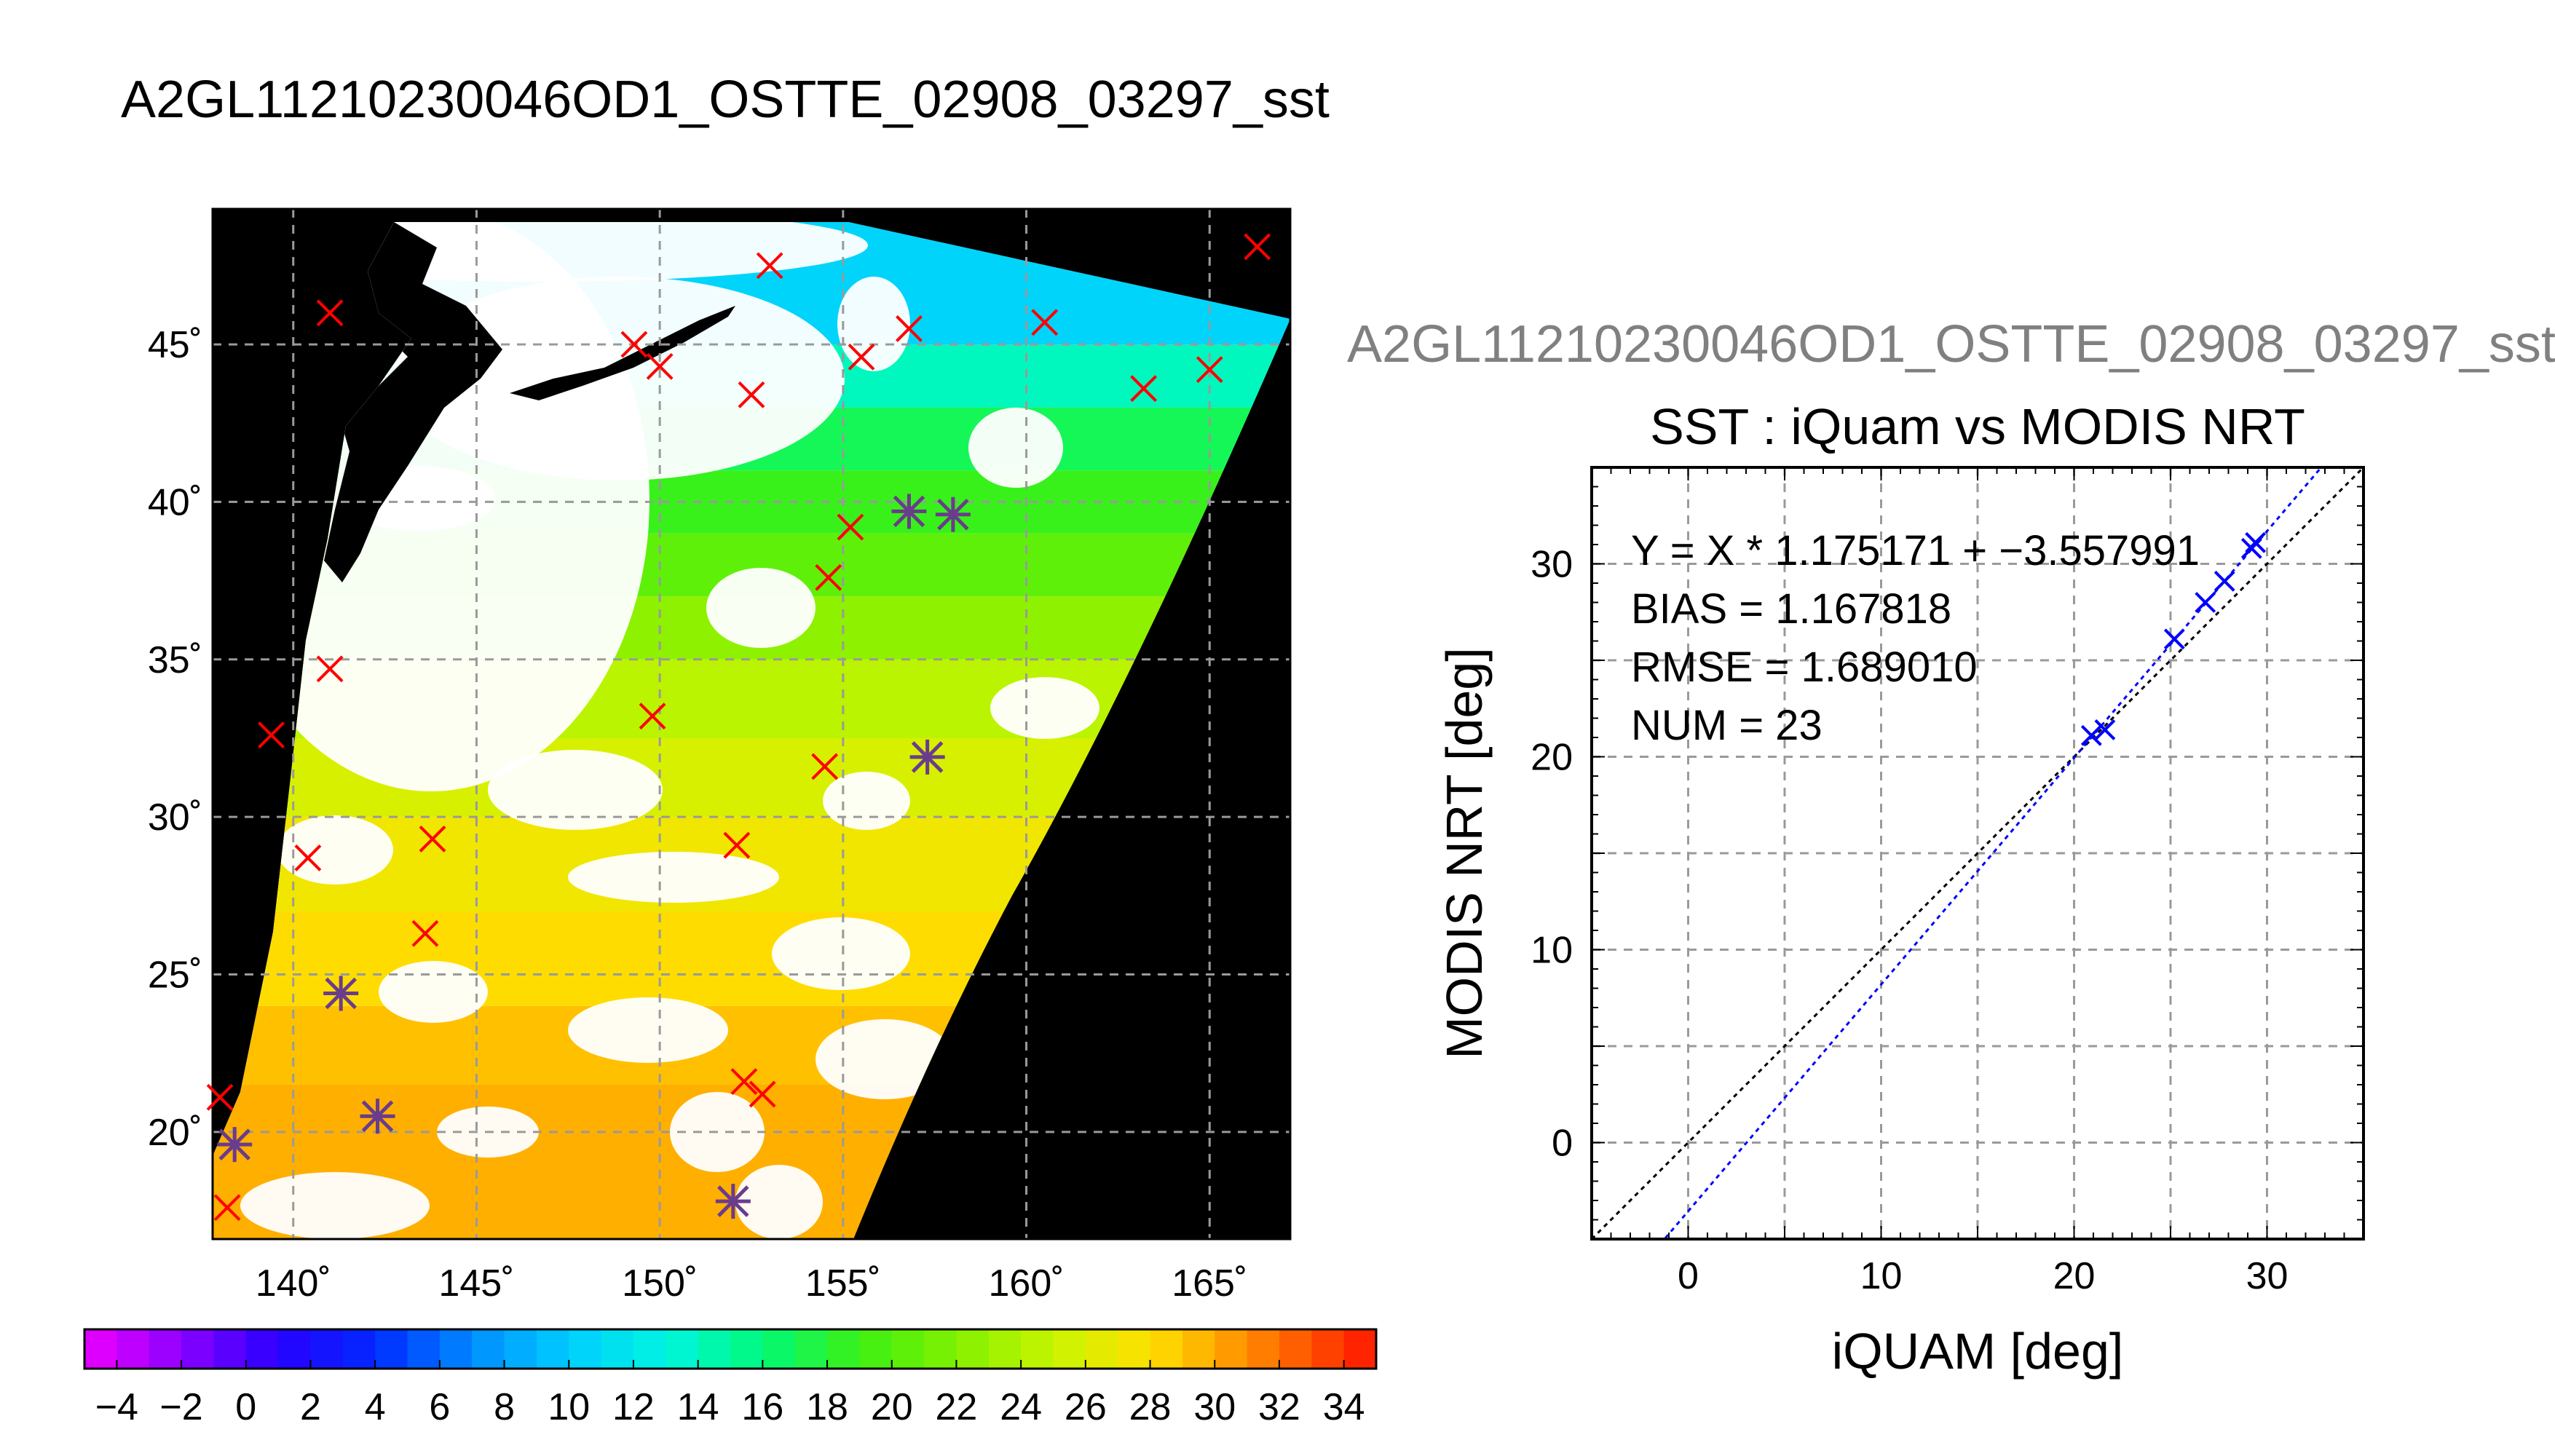 Image resolution: width=2555 pixels, height=1456 pixels. I want to click on colorbar-tick-label: 14, so click(698, 1407).